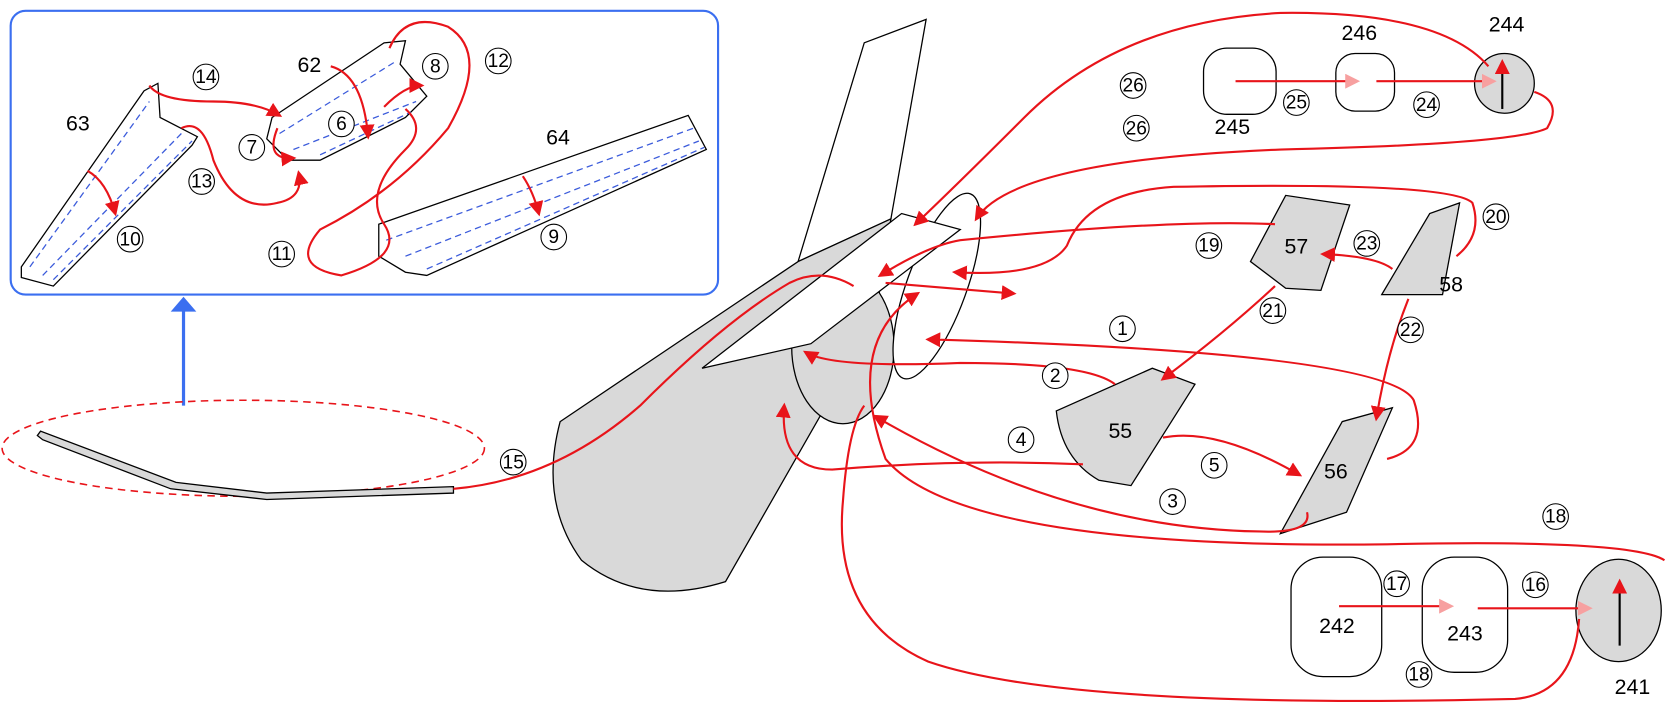 The image size is (1673, 713). I want to click on step: 3, so click(1172, 501).